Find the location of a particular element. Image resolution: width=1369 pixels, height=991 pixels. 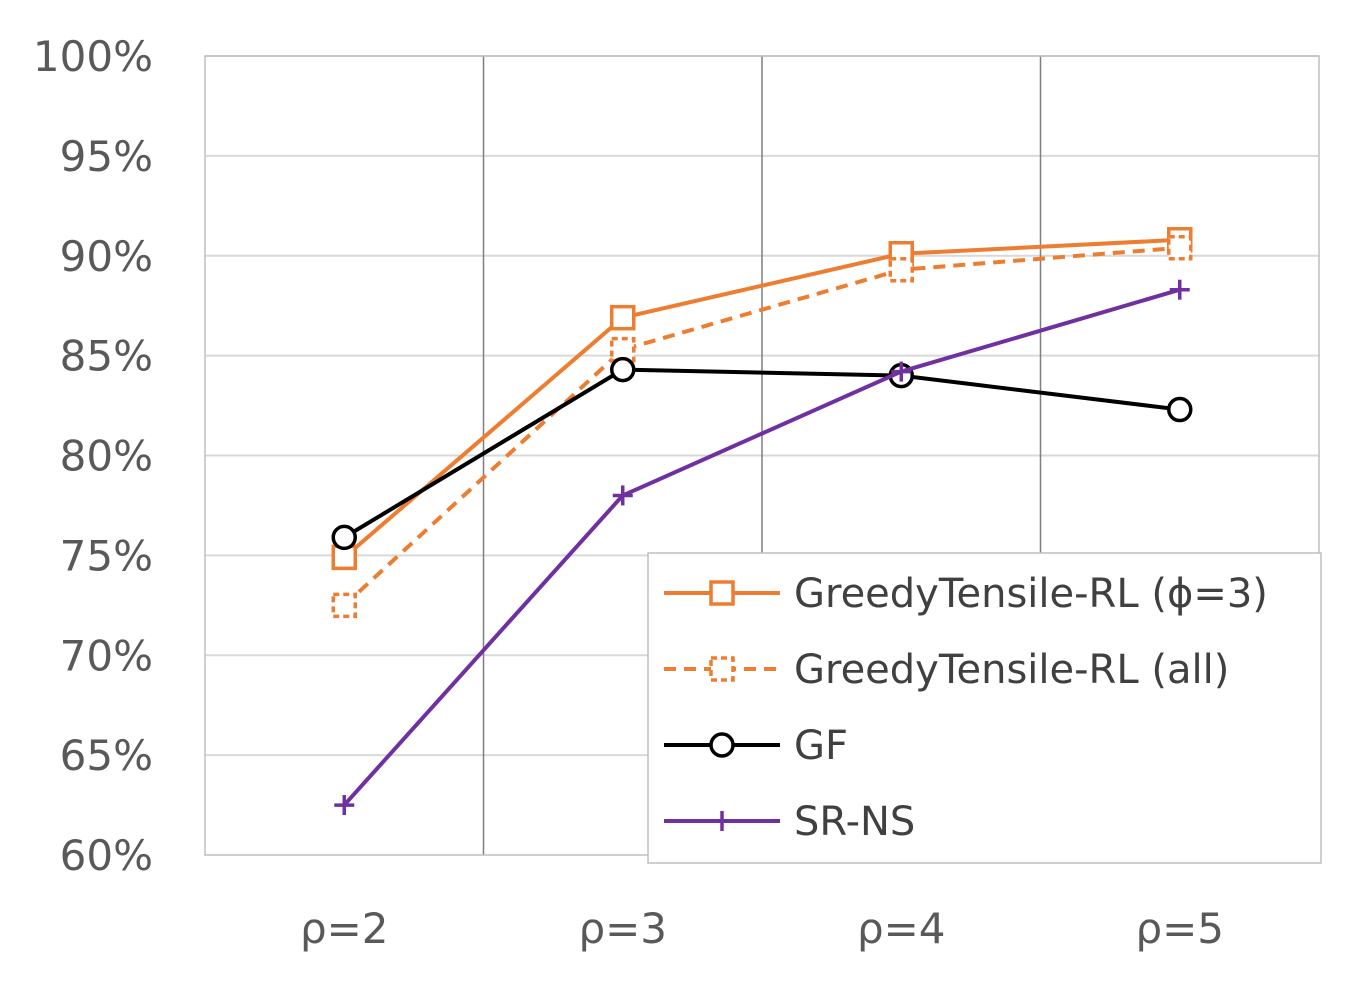

legend-label: GreedyTensile-RL (all) is located at coordinates (1011, 670).